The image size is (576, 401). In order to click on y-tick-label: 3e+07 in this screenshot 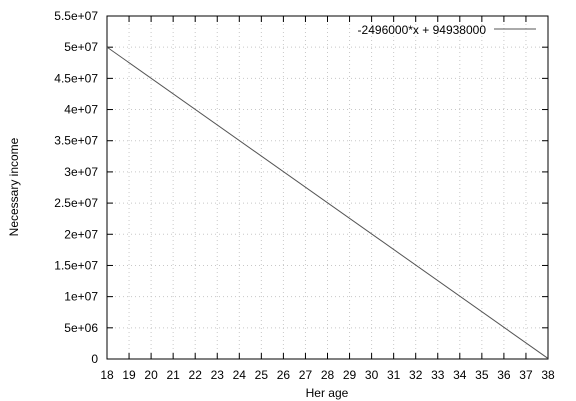, I will do `click(81, 172)`.